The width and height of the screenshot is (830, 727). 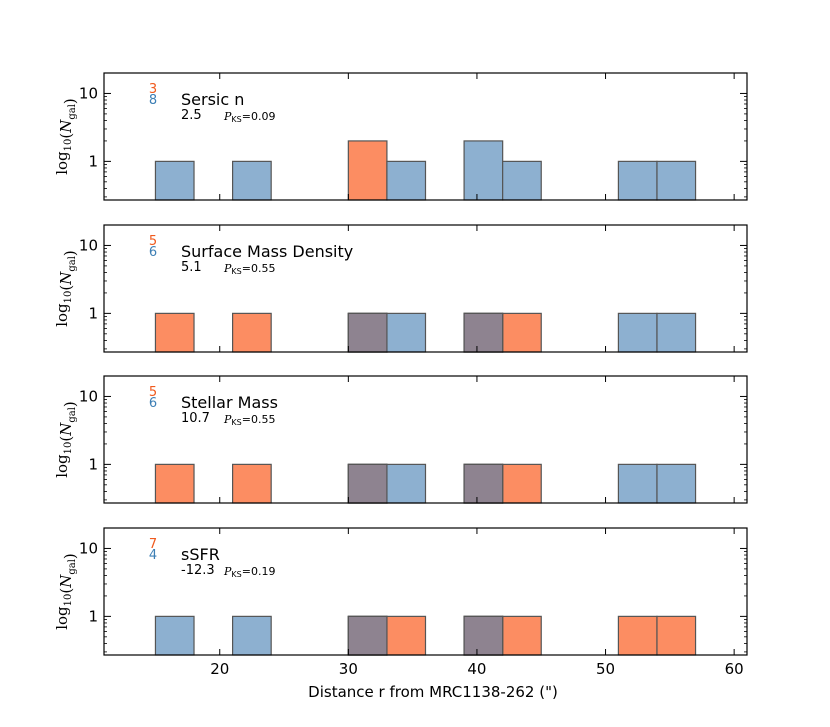 What do you see at coordinates (153, 555) in the screenshot?
I see `count-blue: 4` at bounding box center [153, 555].